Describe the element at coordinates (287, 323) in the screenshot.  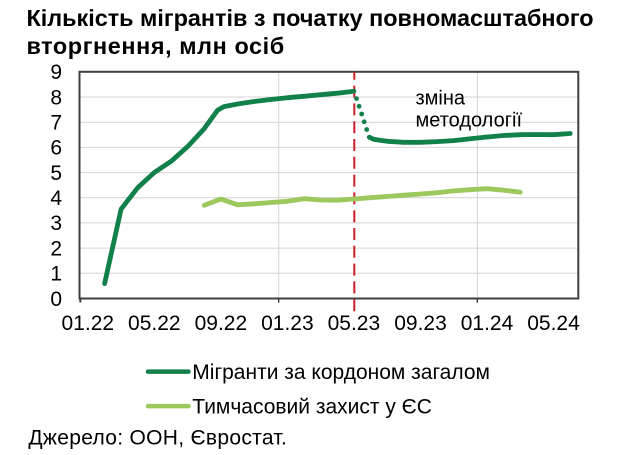
I see `svg-text: 01.23` at that location.